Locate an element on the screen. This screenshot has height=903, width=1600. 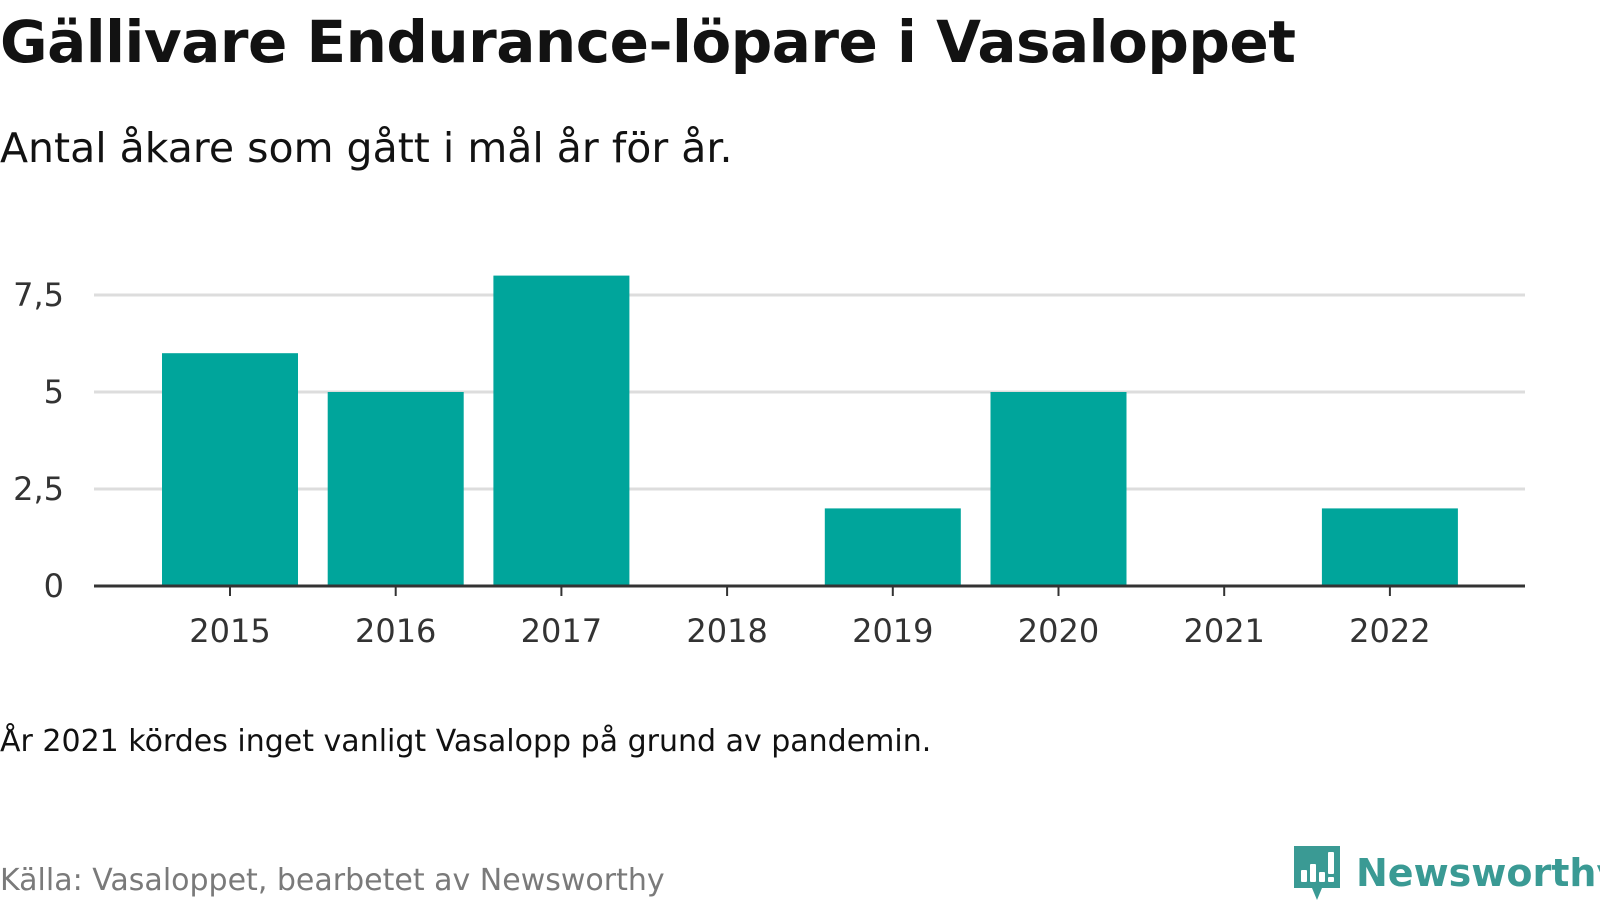
bar-2016 is located at coordinates (395, 489).